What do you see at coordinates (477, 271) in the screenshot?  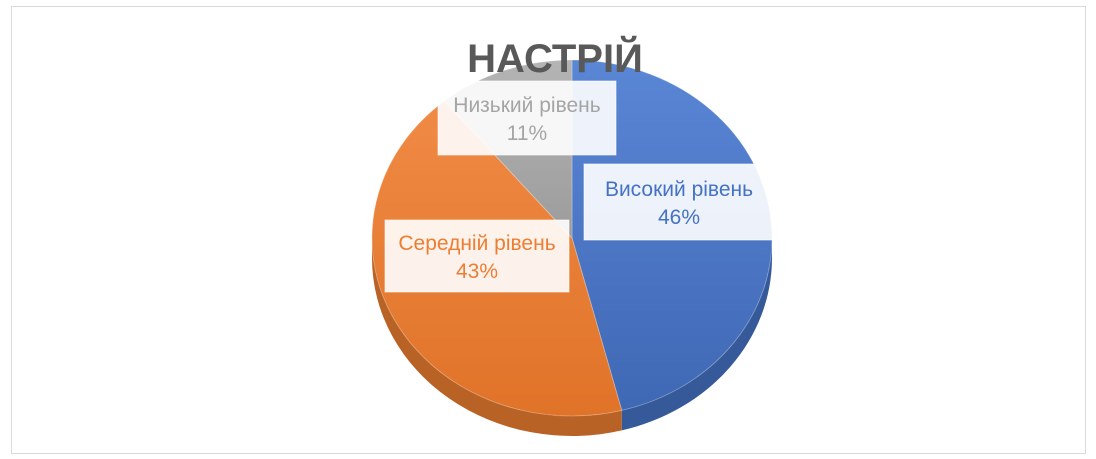 I see `data-label-percent: 43%` at bounding box center [477, 271].